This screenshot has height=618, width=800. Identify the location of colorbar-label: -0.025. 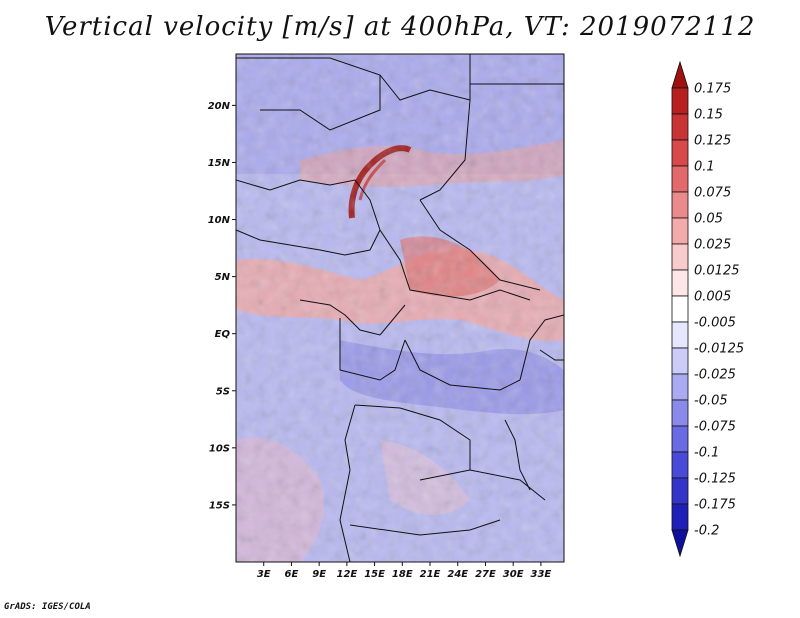
(715, 375).